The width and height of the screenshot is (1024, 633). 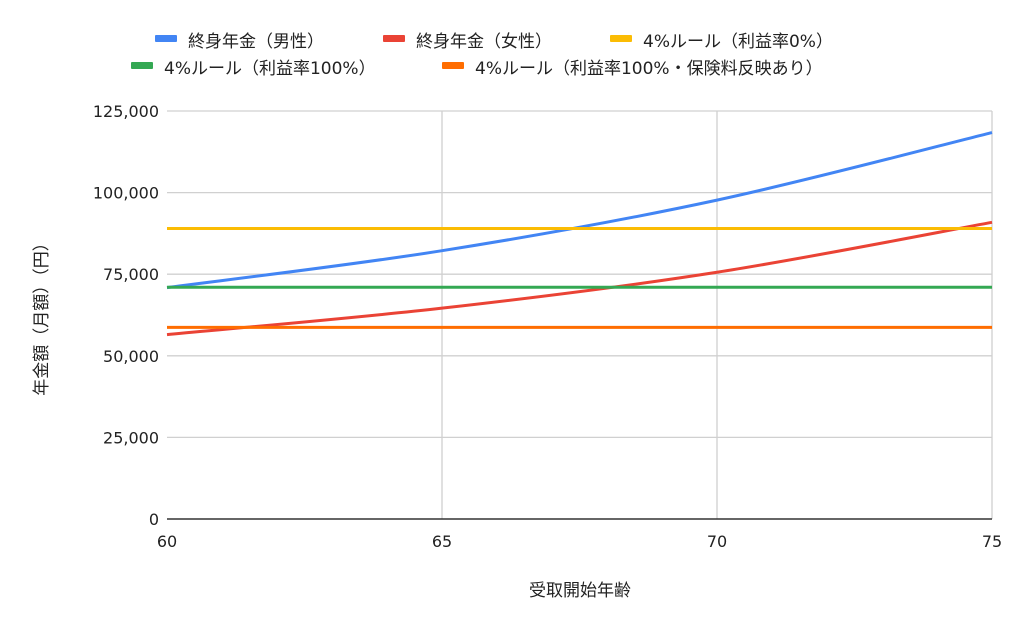 What do you see at coordinates (738, 42) in the screenshot?
I see `legend-label-2: 4%ルール（利益率0%）` at bounding box center [738, 42].